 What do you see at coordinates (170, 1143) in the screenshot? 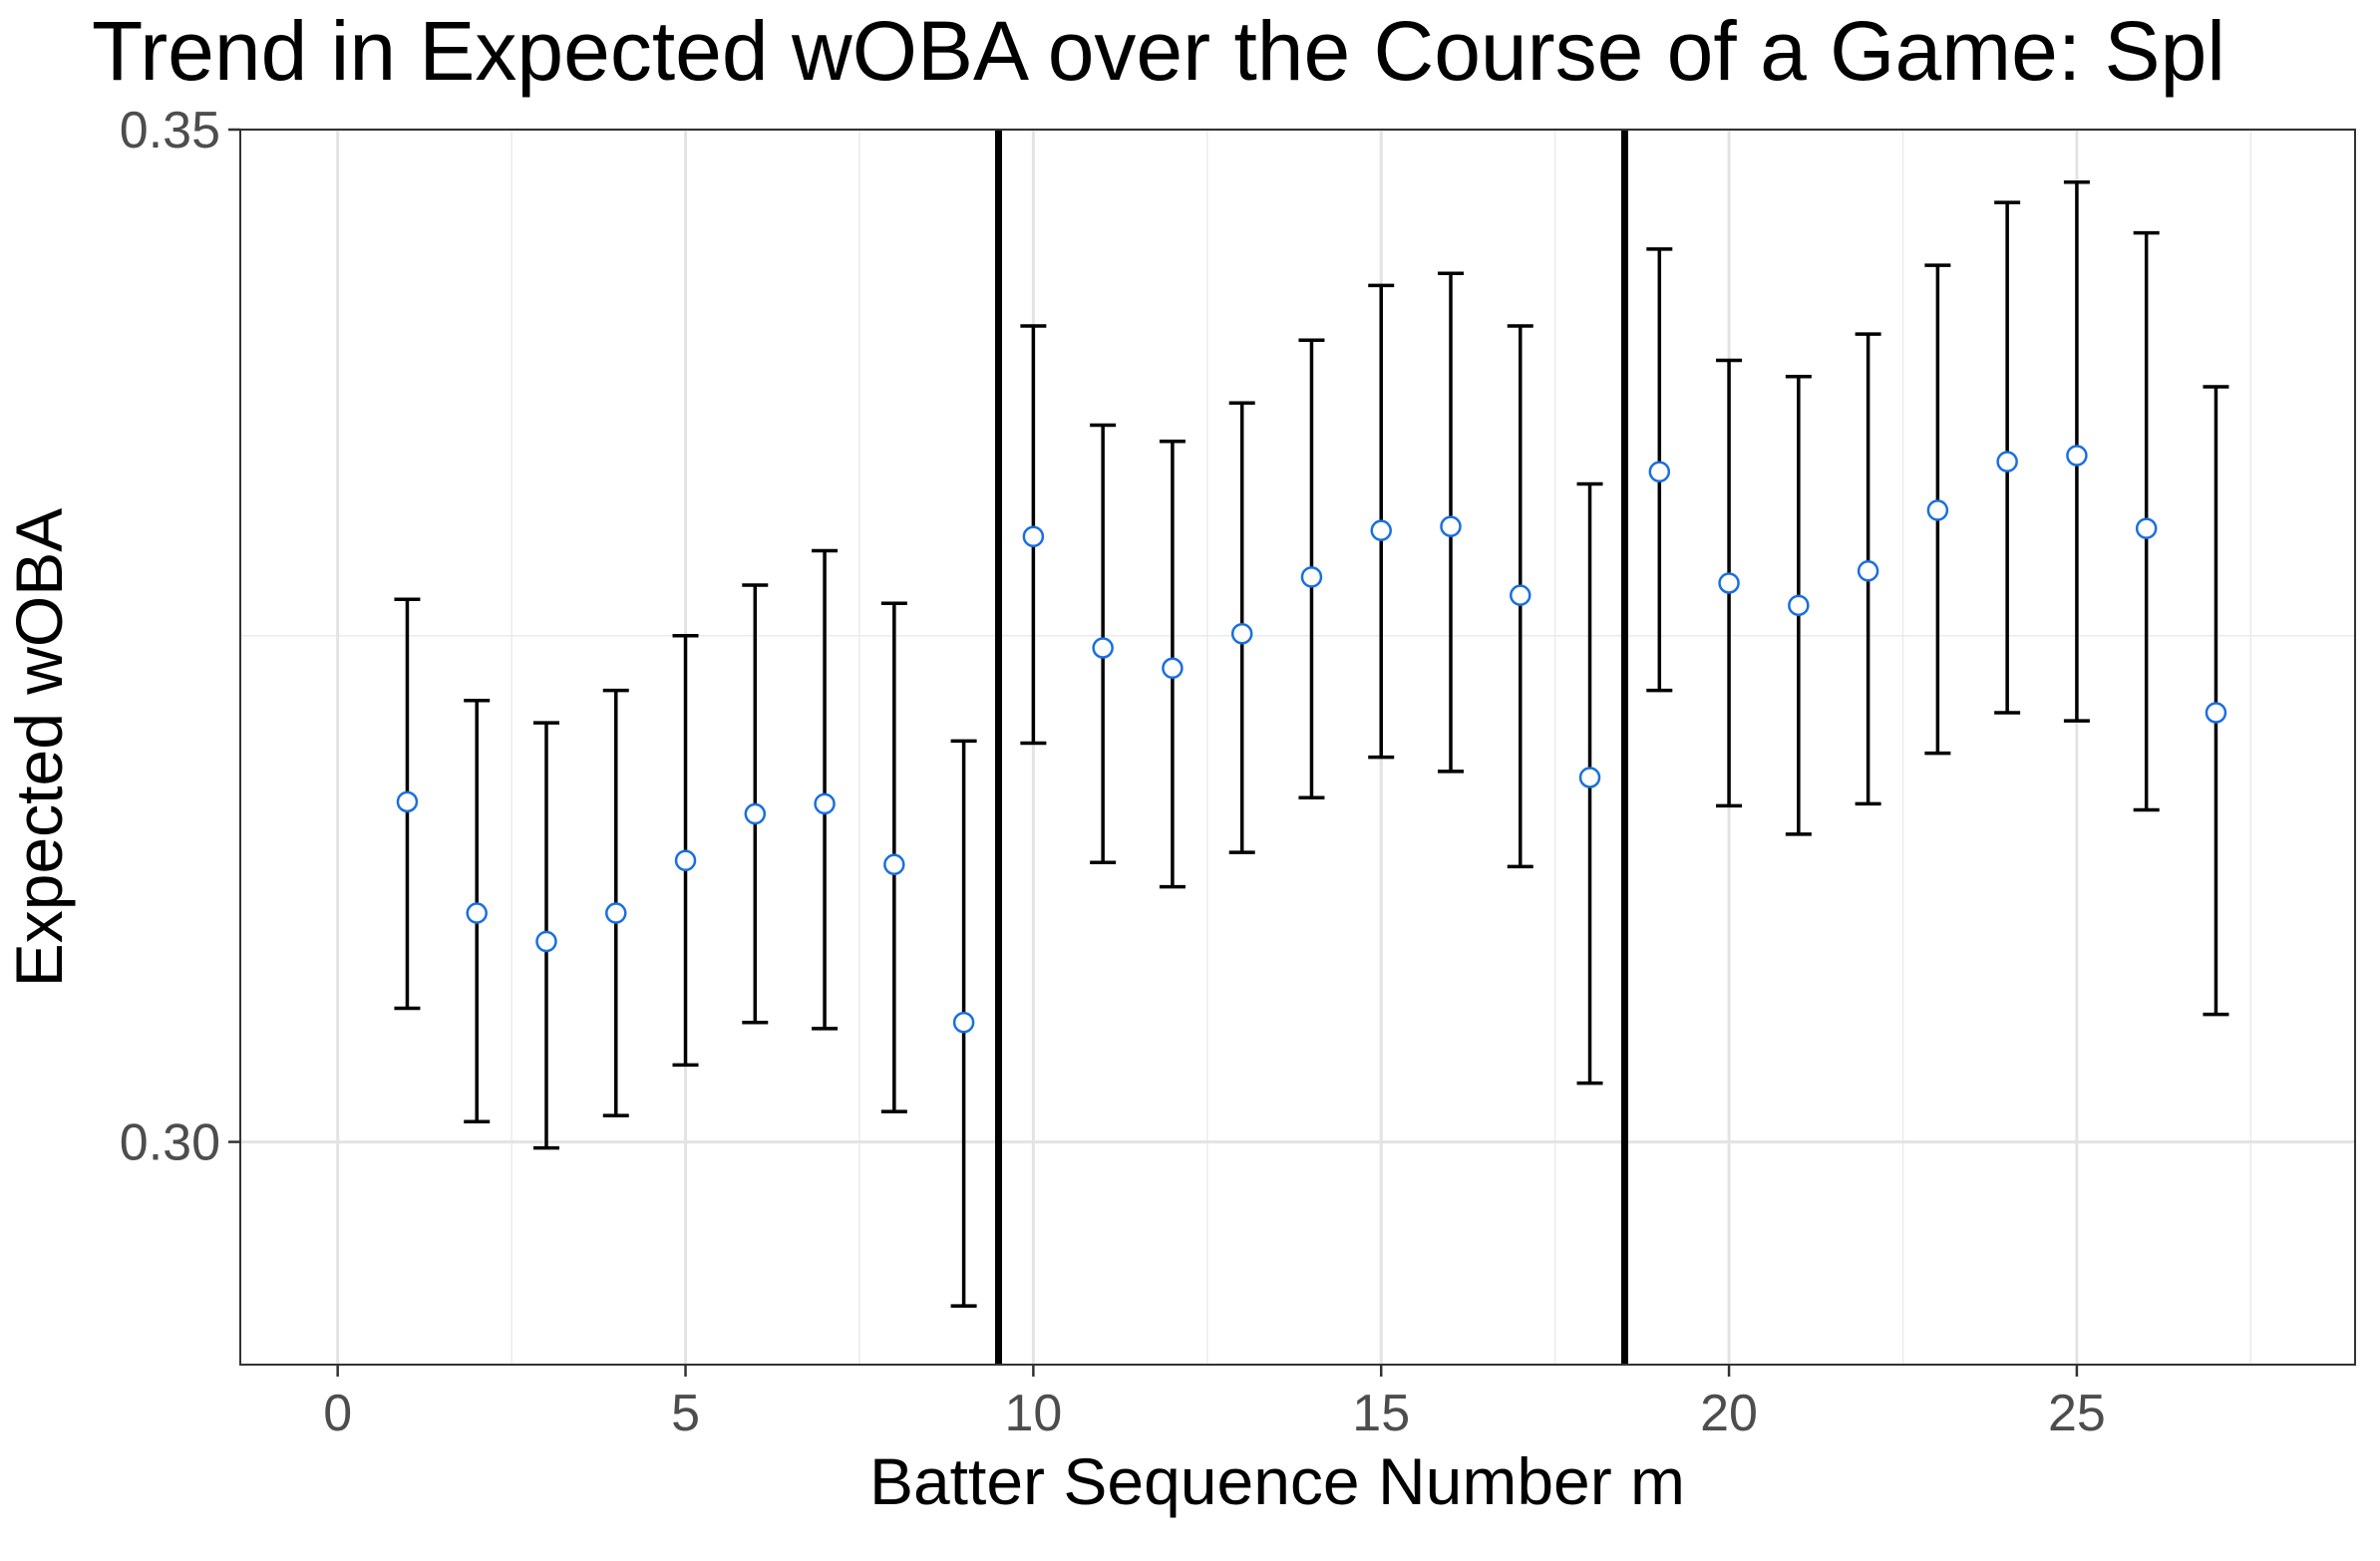
I see `y-tick-label: 0.30` at bounding box center [170, 1143].